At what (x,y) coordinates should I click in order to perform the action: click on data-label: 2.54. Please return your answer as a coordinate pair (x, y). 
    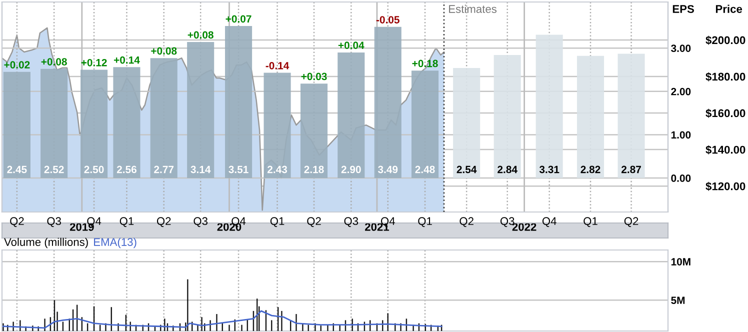
    Looking at the image, I should click on (466, 170).